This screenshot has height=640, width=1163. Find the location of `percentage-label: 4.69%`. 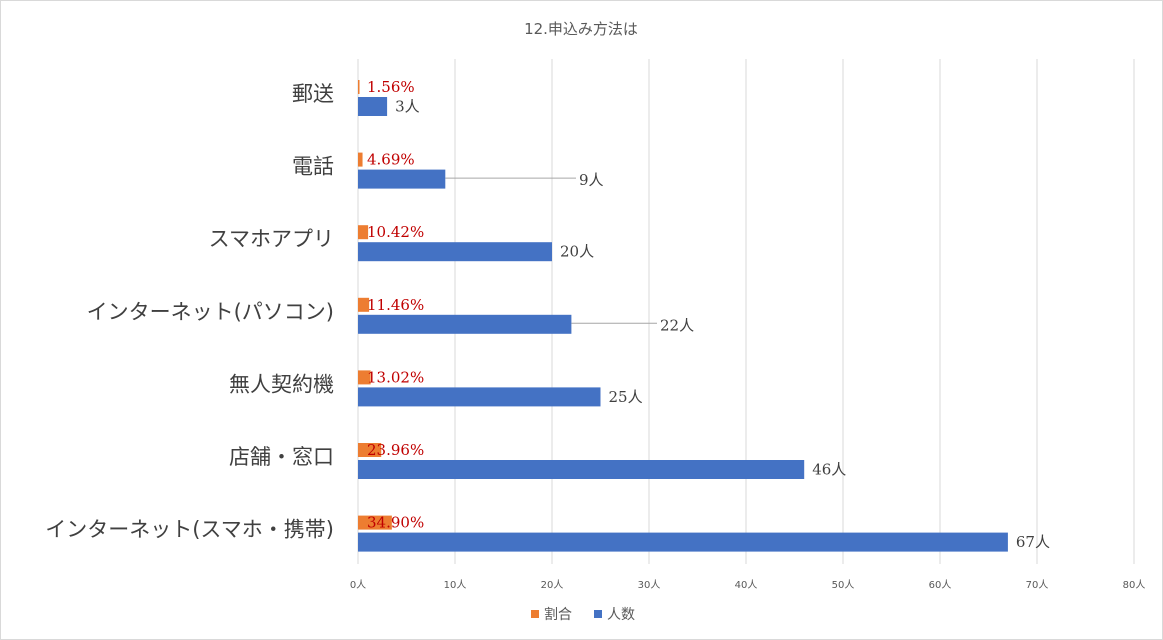

percentage-label: 4.69% is located at coordinates (391, 160).